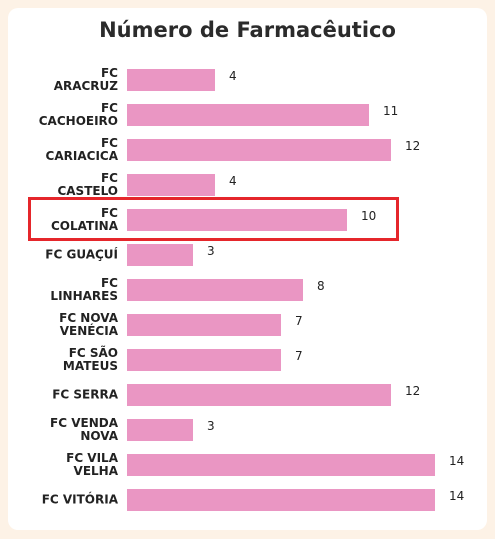 The image size is (495, 539). What do you see at coordinates (84, 289) in the screenshot?
I see `y-tick-label: FC LINHARES` at bounding box center [84, 289].